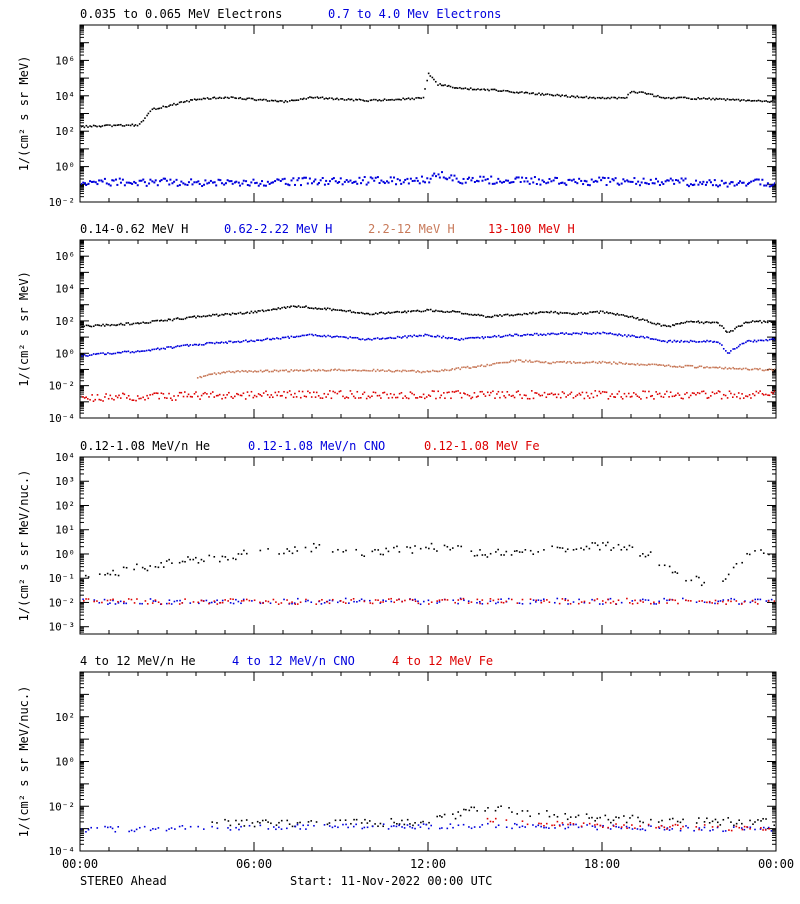  Describe the element at coordinates (482, 446) in the screenshot. I see `legend-entry: 0.12-1.08 MeV Fe` at that location.